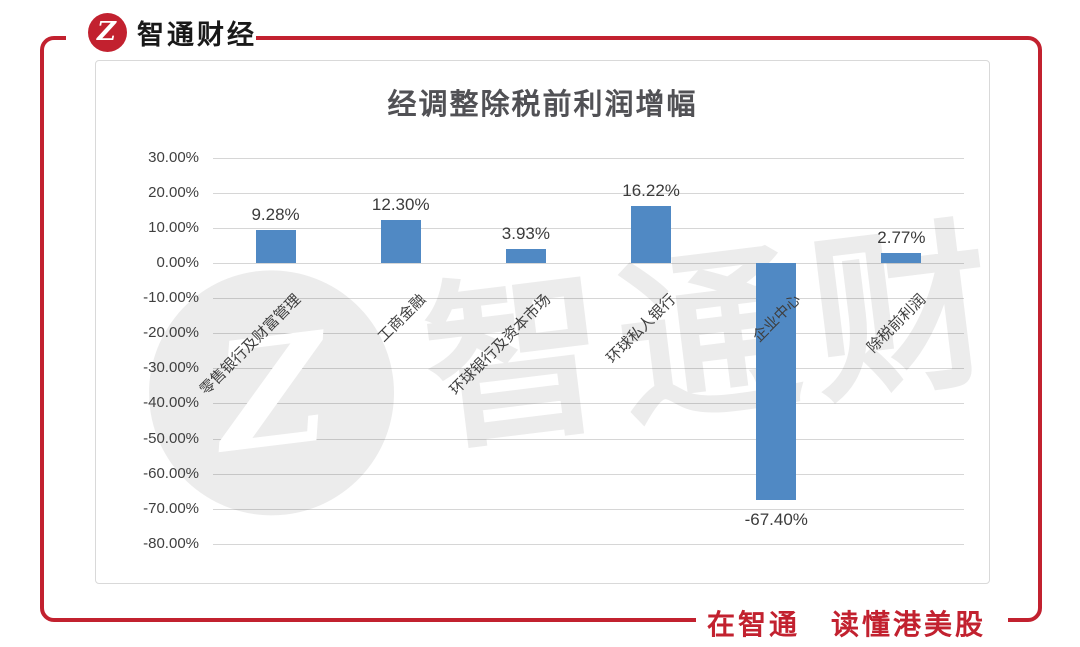  What do you see at coordinates (171, 403) in the screenshot?
I see `y-axis-tick-label: -40.00%` at bounding box center [171, 403].